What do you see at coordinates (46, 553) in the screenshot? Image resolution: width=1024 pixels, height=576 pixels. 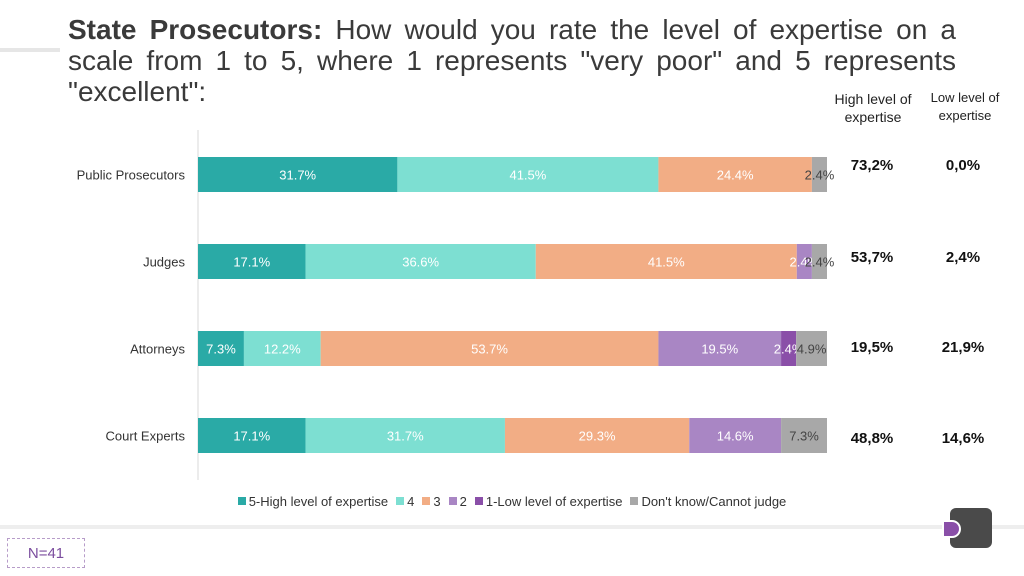 I see `sample-size-badge: N=41` at bounding box center [46, 553].